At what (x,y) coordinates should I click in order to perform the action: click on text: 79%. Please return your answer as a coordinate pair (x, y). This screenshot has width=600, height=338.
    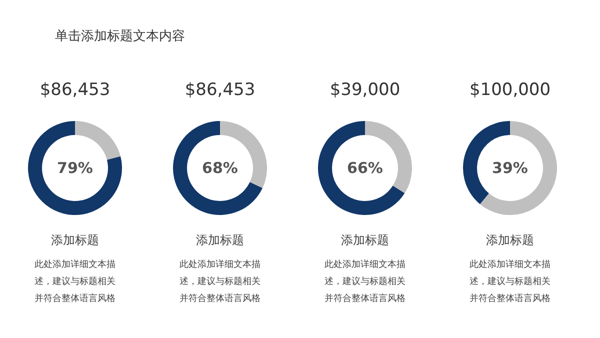
    Looking at the image, I should click on (75, 168).